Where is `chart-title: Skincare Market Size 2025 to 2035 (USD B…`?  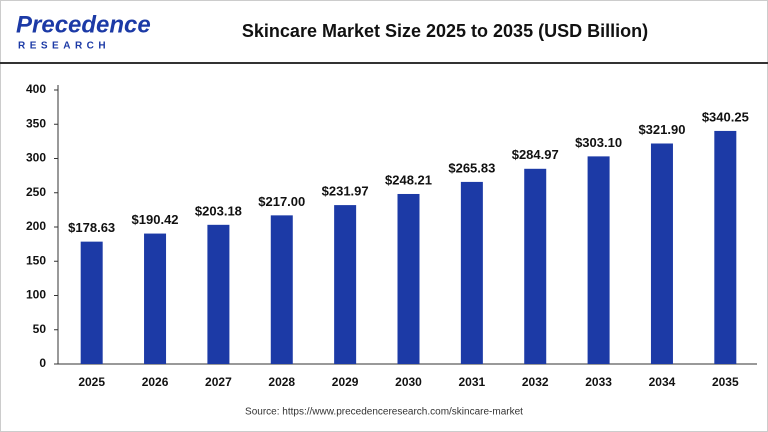 chart-title: Skincare Market Size 2025 to 2035 (USD B… is located at coordinates (445, 31).